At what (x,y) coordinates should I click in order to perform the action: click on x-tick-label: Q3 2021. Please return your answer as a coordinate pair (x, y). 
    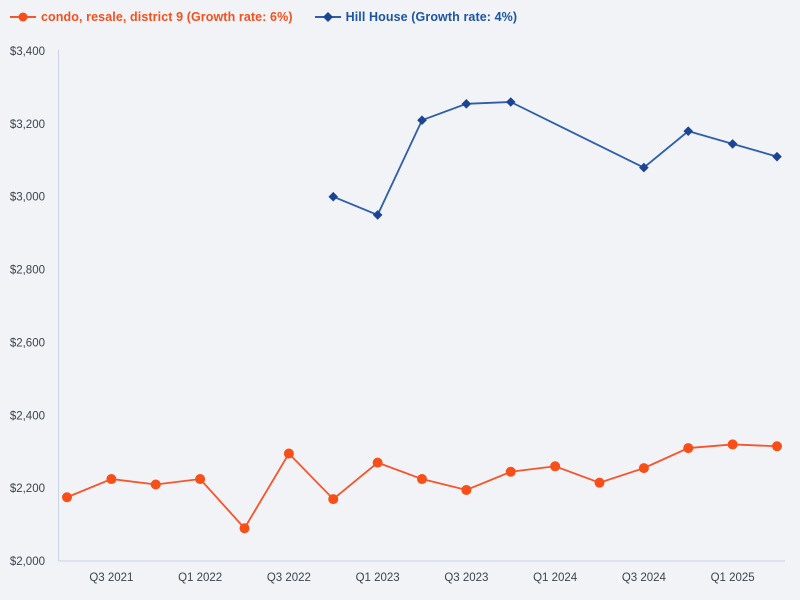
    Looking at the image, I should click on (111, 578).